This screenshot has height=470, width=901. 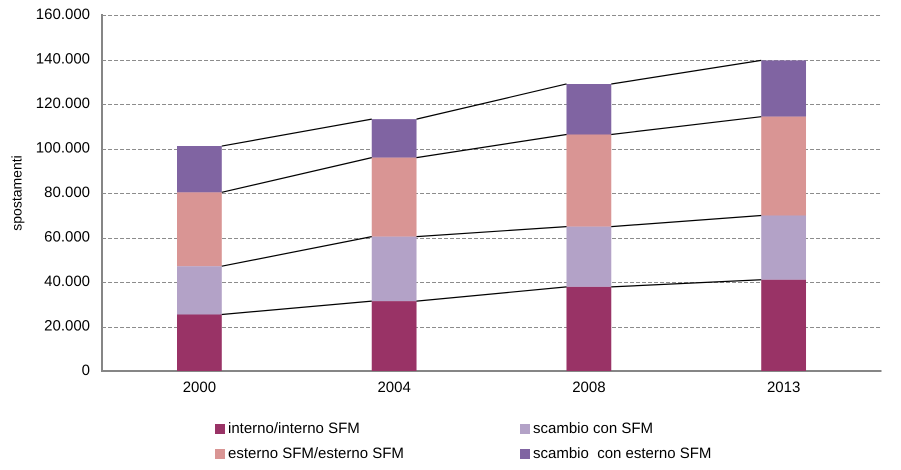 I want to click on y-tick-label: 60.000, so click(x=67, y=237).